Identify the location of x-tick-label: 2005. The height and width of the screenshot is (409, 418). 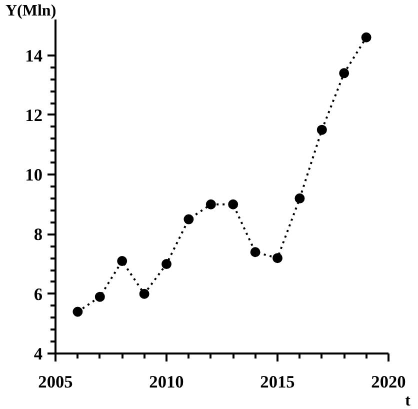
(56, 382).